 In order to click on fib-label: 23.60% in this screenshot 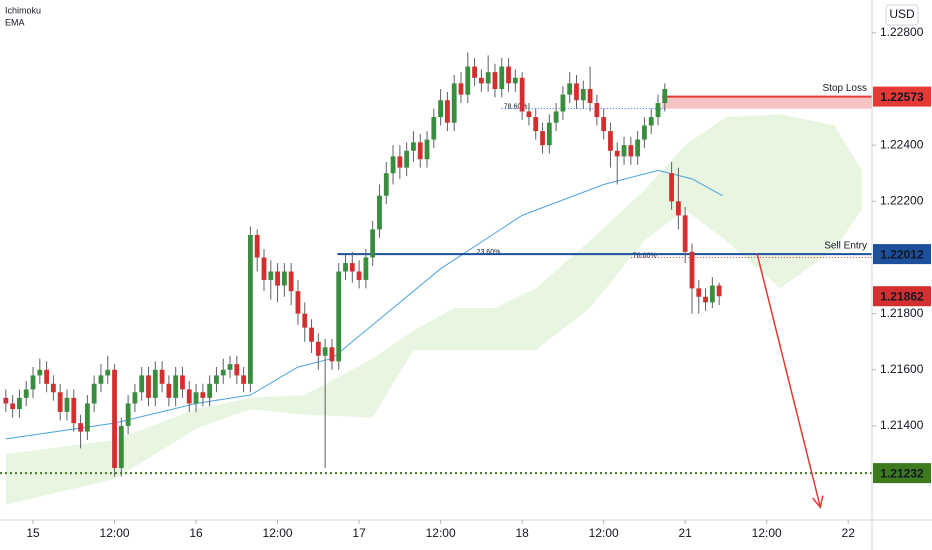, I will do `click(489, 252)`.